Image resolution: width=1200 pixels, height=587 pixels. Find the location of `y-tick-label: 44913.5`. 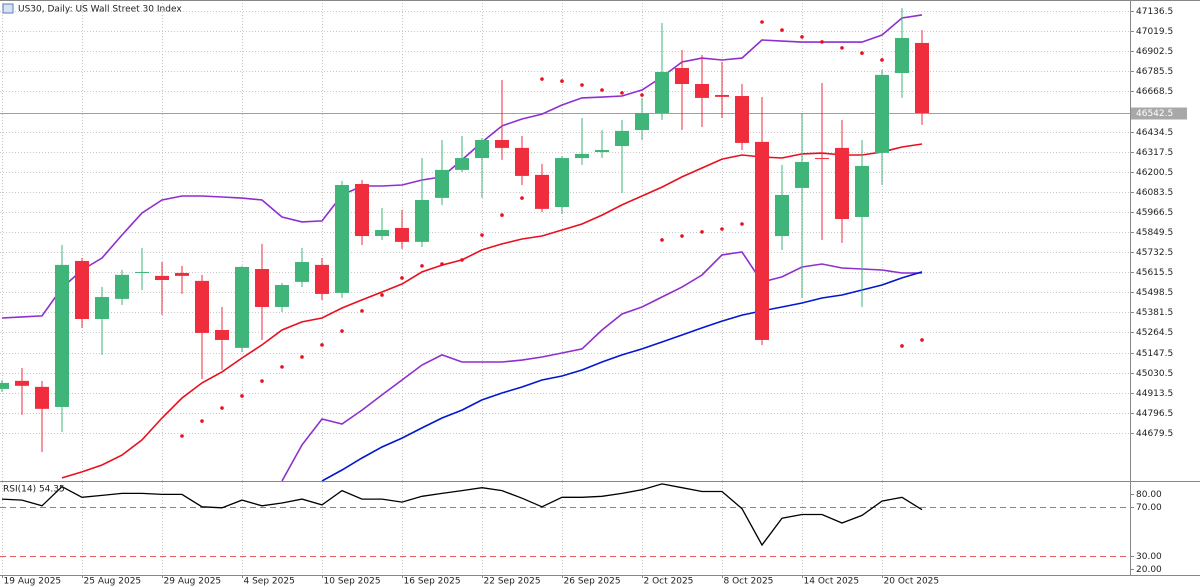

y-tick-label: 44913.5 is located at coordinates (1154, 394).